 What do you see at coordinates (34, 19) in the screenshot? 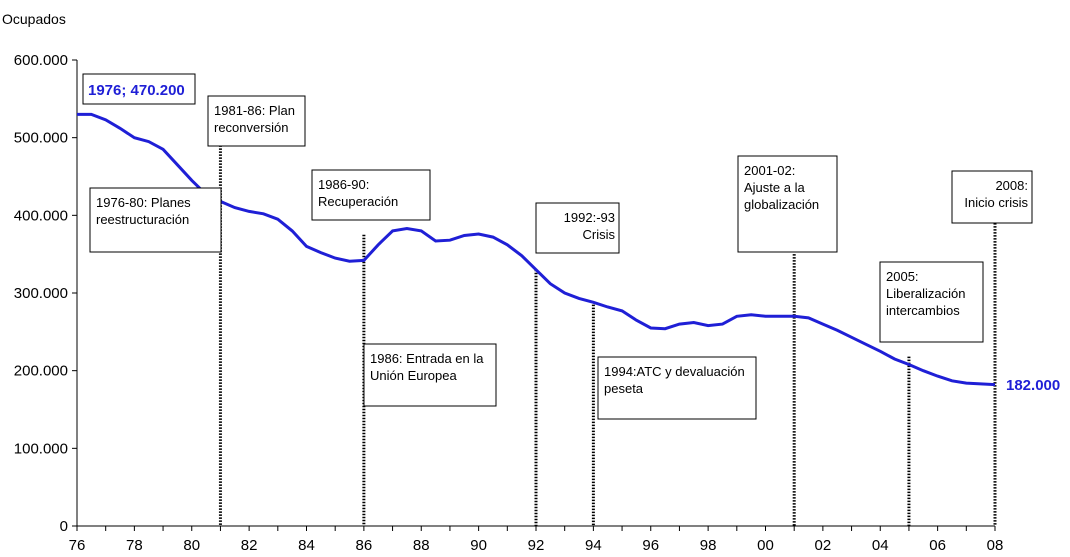
I see `y-axis-title: Ocupados` at bounding box center [34, 19].